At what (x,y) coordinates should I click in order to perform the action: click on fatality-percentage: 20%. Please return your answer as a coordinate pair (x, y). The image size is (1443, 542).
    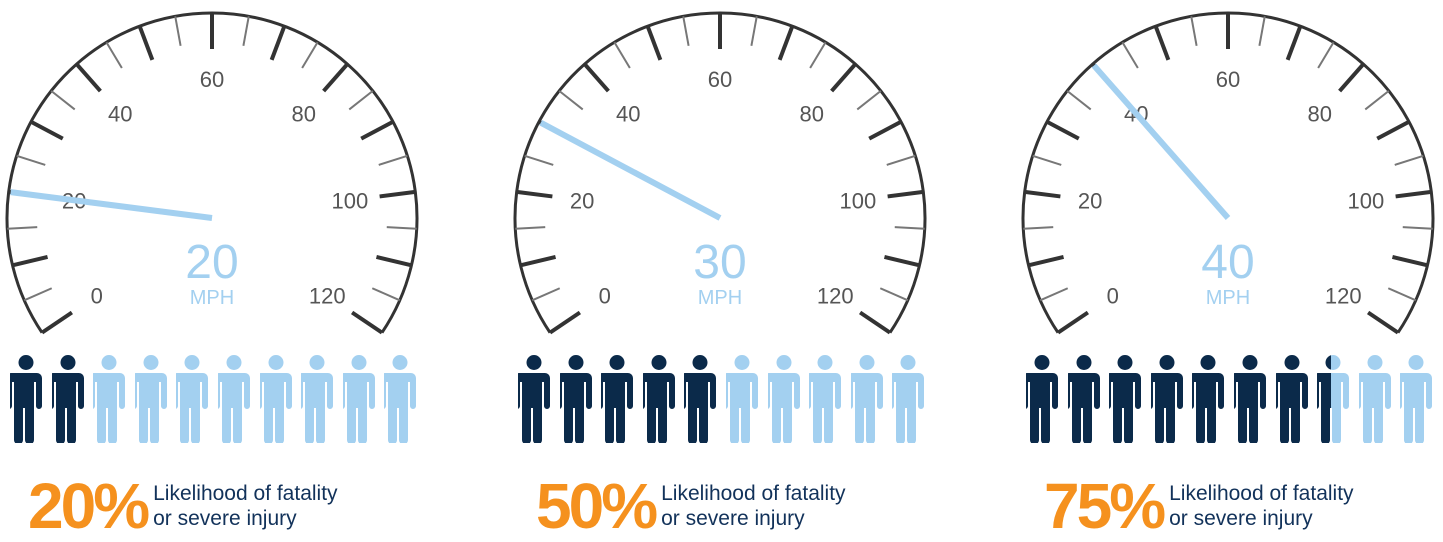
    Looking at the image, I should click on (89, 506).